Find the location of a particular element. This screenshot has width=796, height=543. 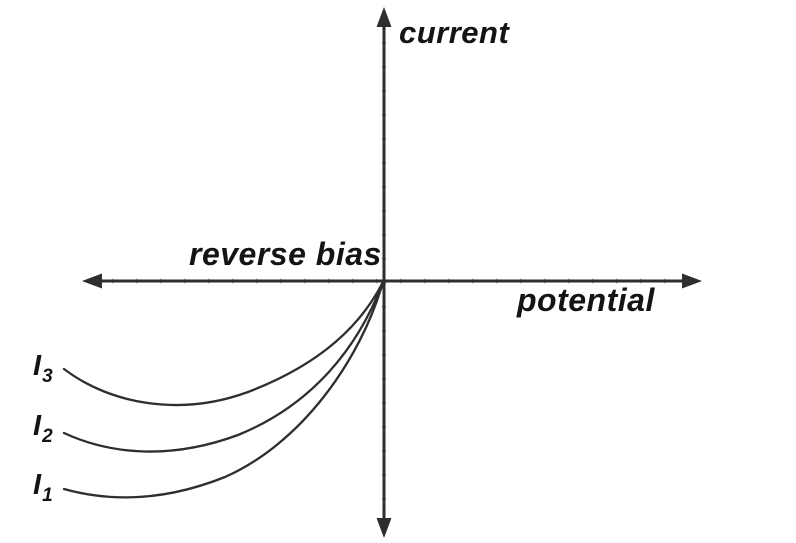

curve-label-i1: I1 is located at coordinates (43, 487).